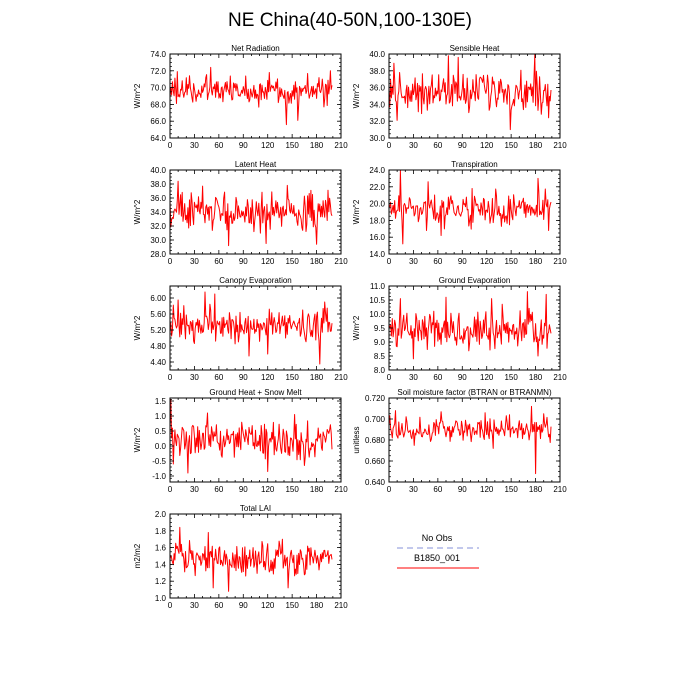 This screenshot has width=700, height=700. What do you see at coordinates (158, 71) in the screenshot?
I see `y-tick-label: 72.0` at bounding box center [158, 71].